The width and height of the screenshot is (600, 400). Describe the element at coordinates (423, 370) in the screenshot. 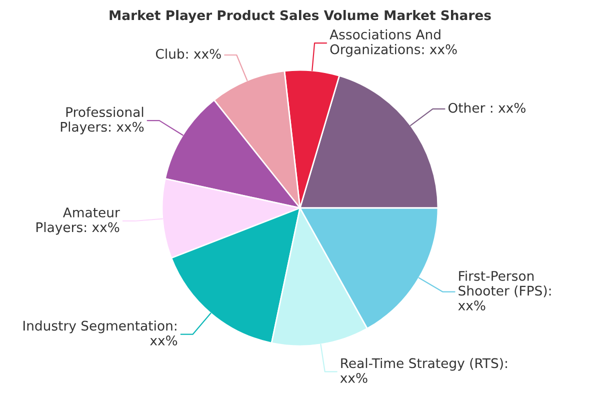

I see `slice-label: Real-Time Strategy (RTS): xx%` at that location.